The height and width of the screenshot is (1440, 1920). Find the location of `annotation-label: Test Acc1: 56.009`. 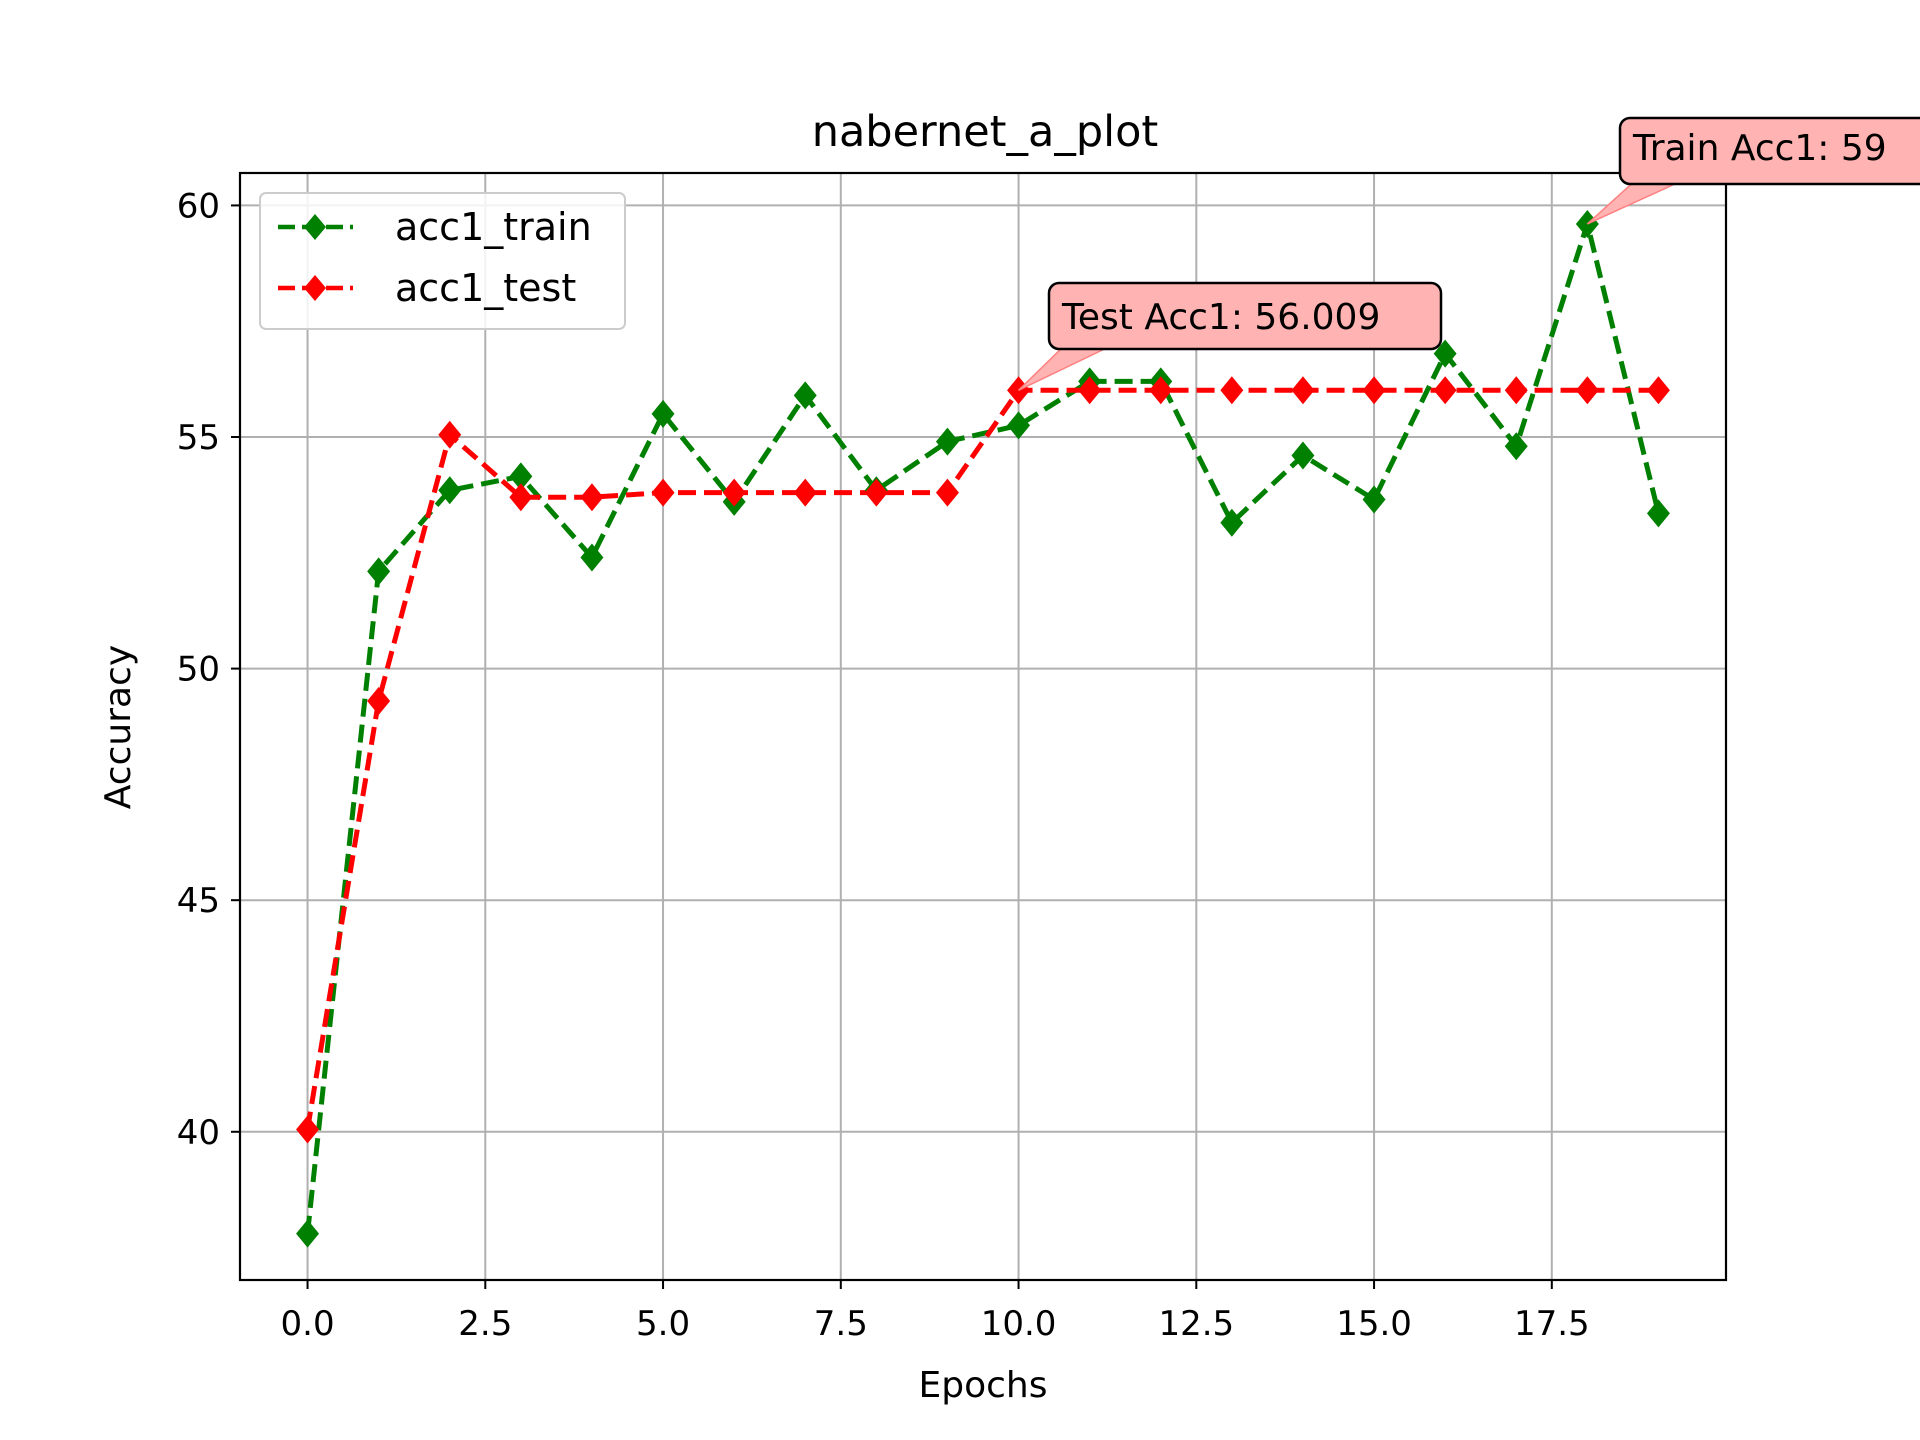

annotation-label: Test Acc1: 56.009 is located at coordinates (1220, 317).